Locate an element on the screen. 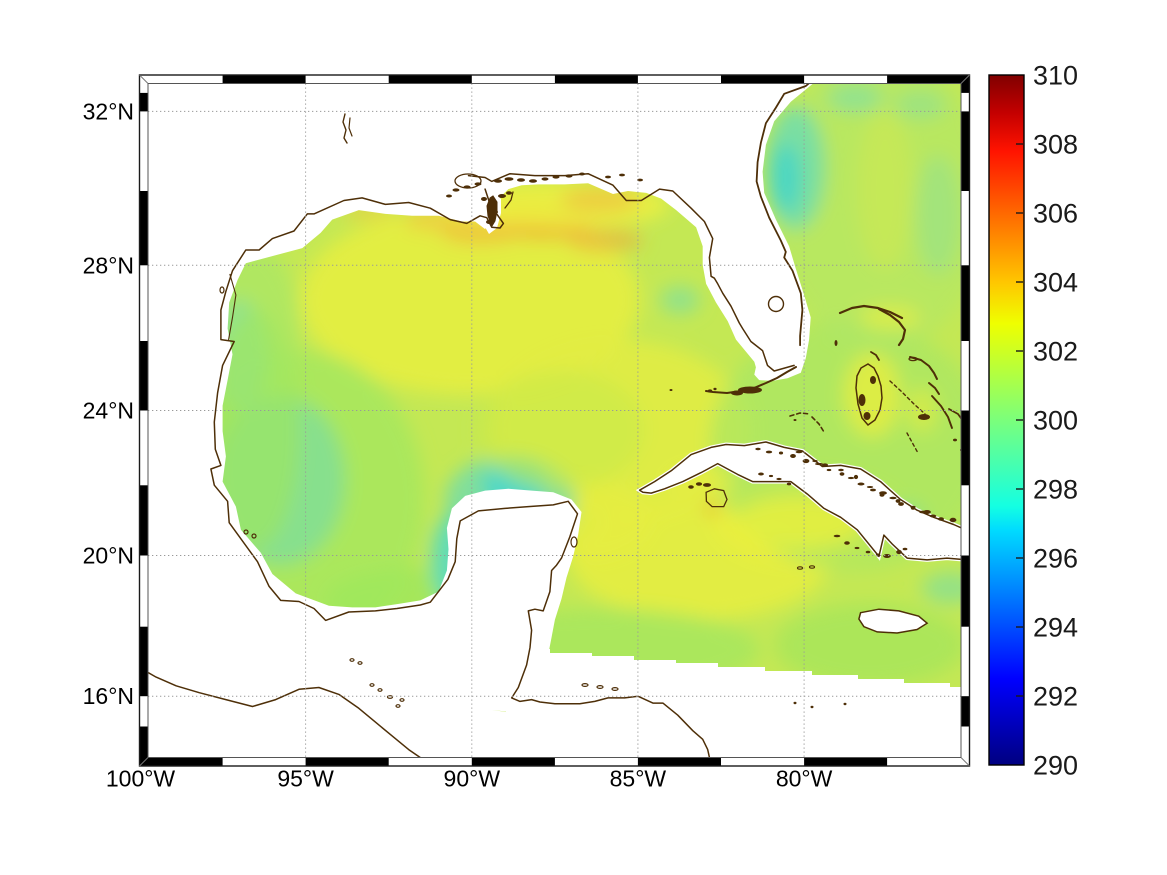 The image size is (1167, 875). svg-text: 24°N is located at coordinates (108, 411).